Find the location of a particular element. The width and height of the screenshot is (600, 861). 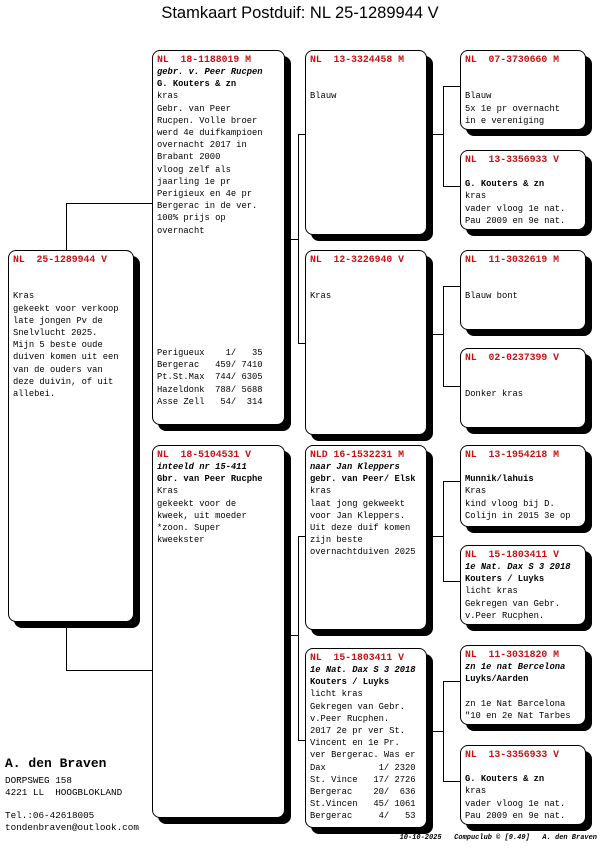

box-text-line: kweek, uit moeder is located at coordinates (202, 515).